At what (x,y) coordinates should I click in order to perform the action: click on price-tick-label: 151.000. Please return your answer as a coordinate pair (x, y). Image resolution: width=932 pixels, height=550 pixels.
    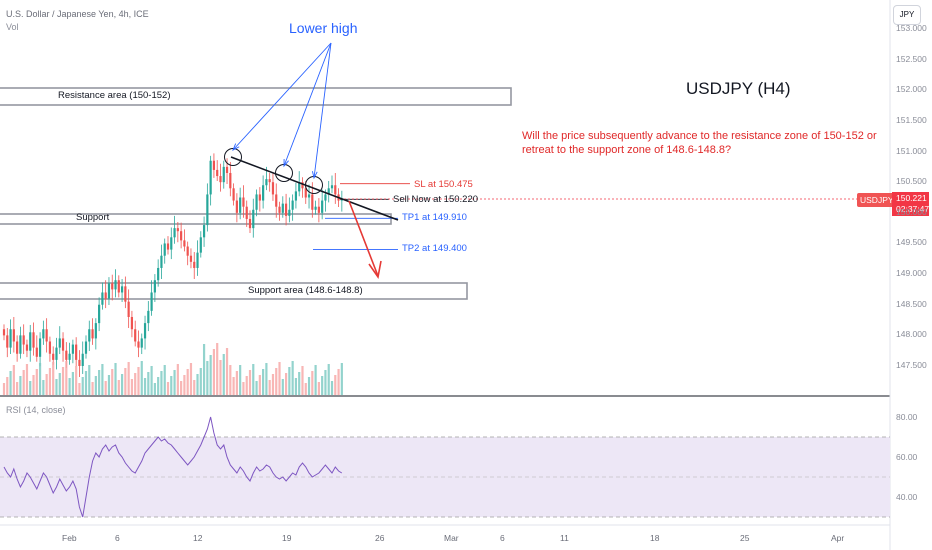
    Looking at the image, I should click on (911, 150).